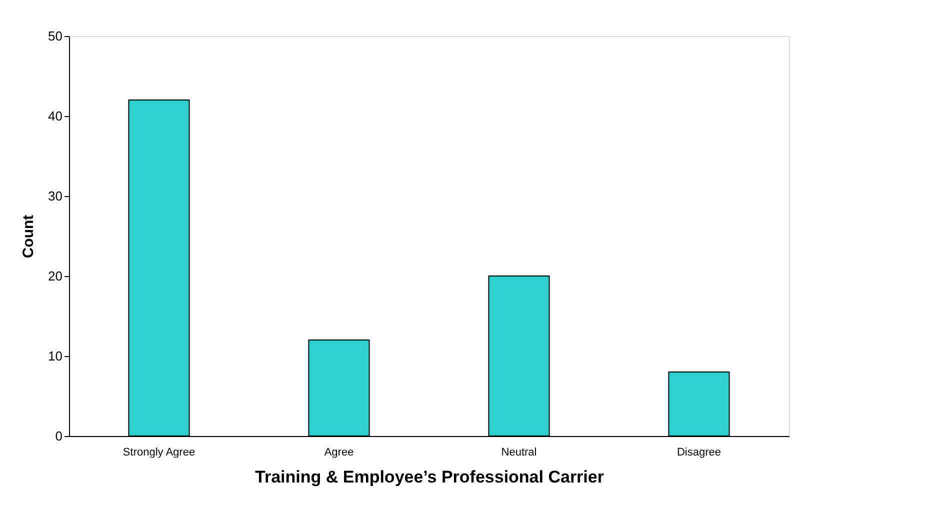 The width and height of the screenshot is (941, 526). What do you see at coordinates (519, 452) in the screenshot?
I see `x-tick-label: Neutral` at bounding box center [519, 452].